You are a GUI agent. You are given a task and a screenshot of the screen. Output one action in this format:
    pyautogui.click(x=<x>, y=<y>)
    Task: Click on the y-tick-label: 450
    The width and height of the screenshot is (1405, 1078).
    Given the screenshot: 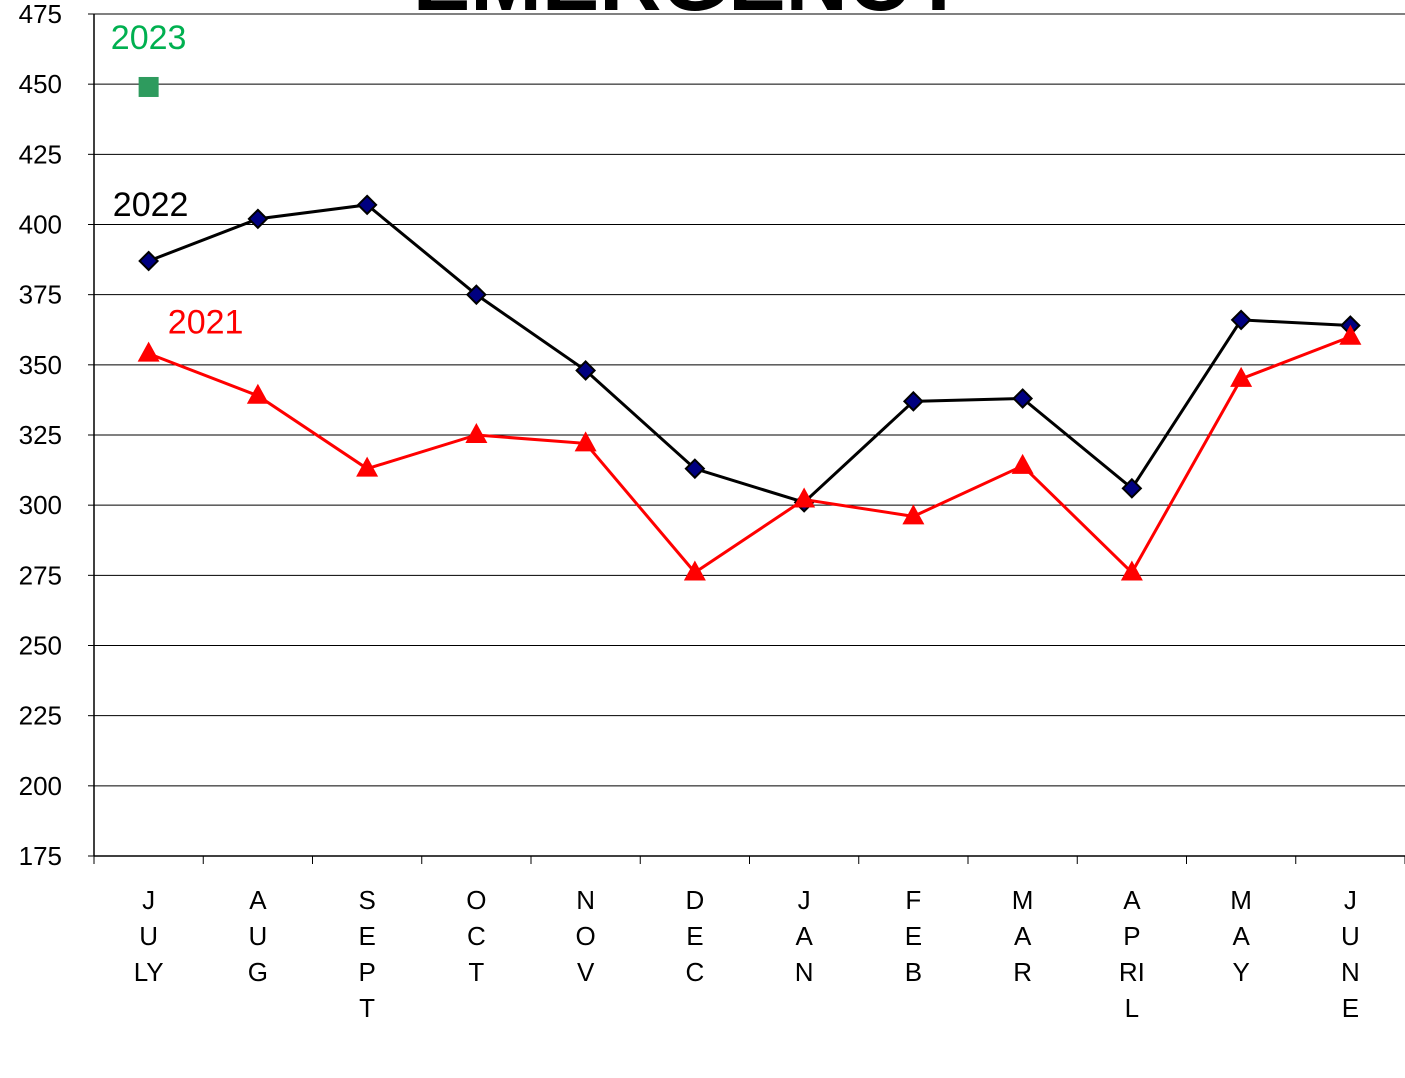 What is the action you would take?
    pyautogui.click(x=40, y=84)
    